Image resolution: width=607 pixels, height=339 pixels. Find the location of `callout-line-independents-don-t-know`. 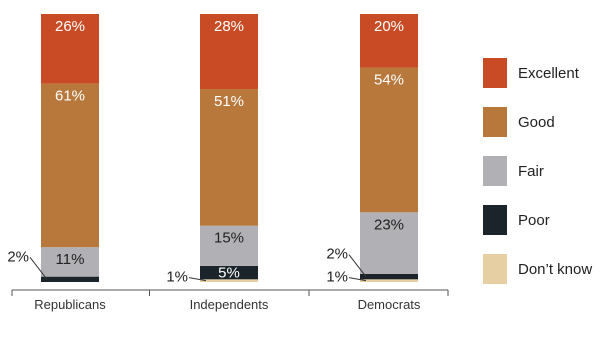

callout-line-independents-don-t-know is located at coordinates (197, 279).